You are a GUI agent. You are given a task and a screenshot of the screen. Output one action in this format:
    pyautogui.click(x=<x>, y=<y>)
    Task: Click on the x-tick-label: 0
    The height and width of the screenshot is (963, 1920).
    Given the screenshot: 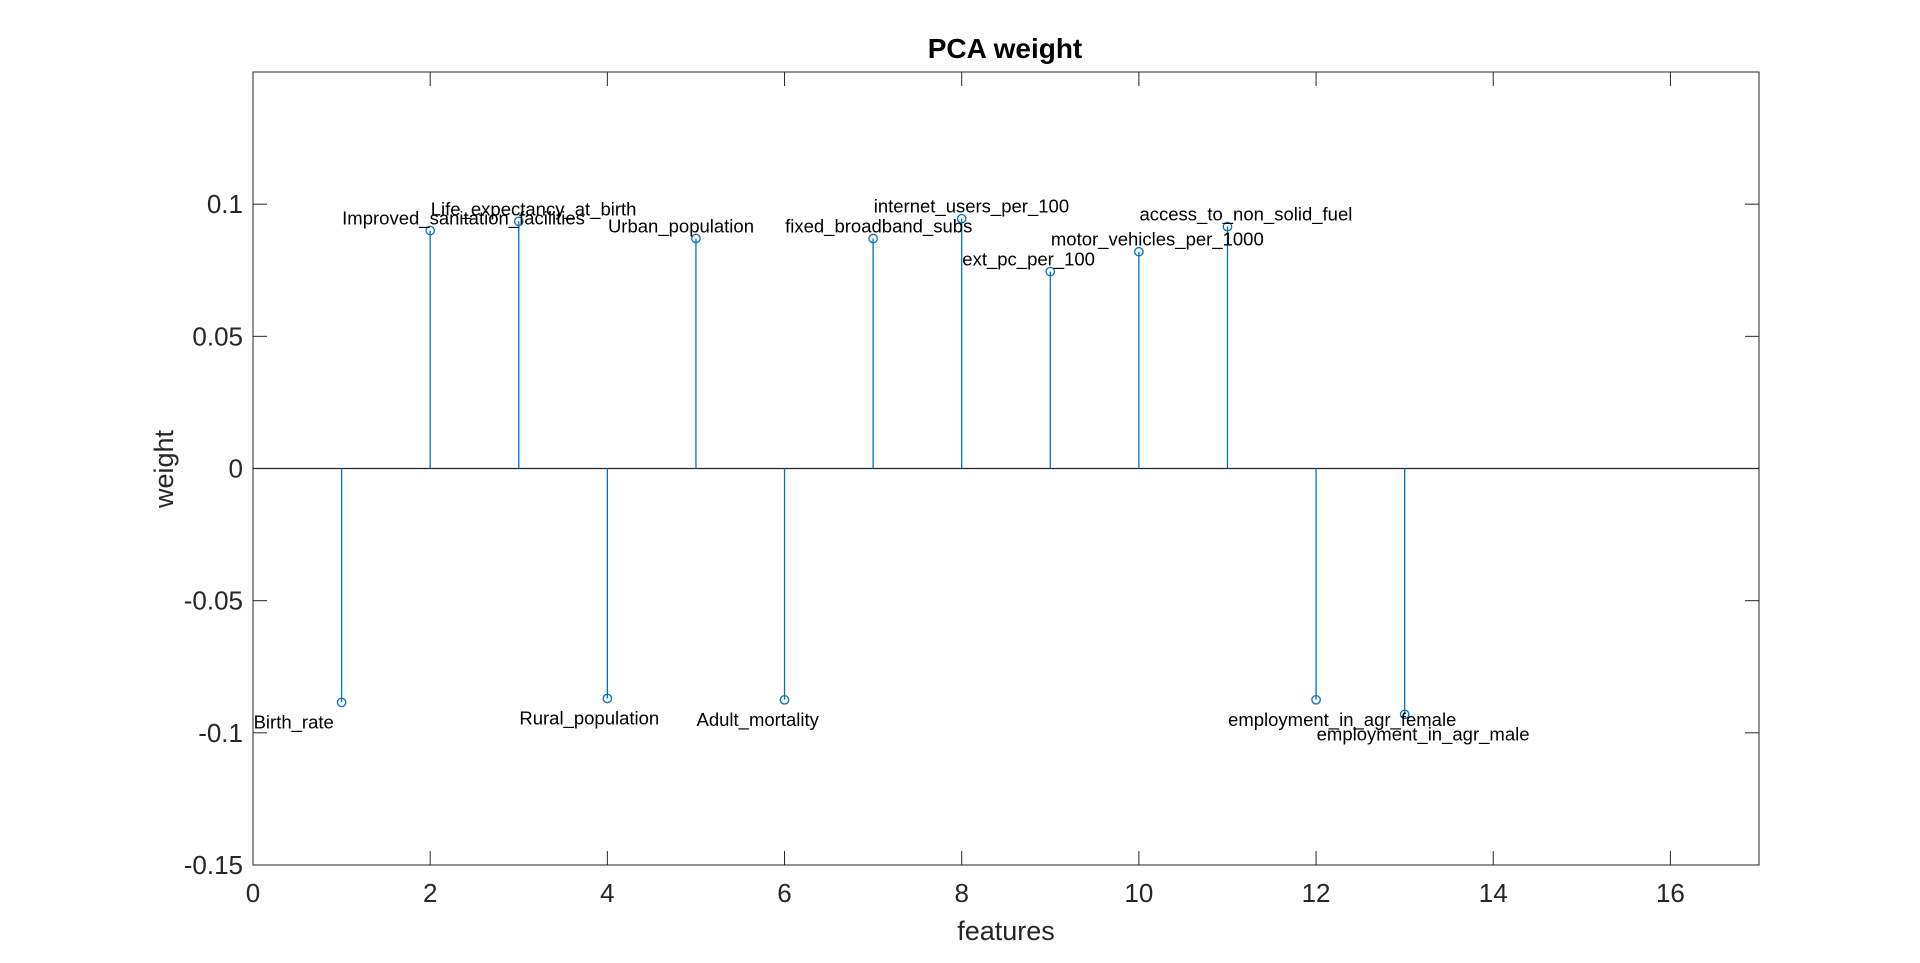 What is the action you would take?
    pyautogui.click(x=253, y=893)
    